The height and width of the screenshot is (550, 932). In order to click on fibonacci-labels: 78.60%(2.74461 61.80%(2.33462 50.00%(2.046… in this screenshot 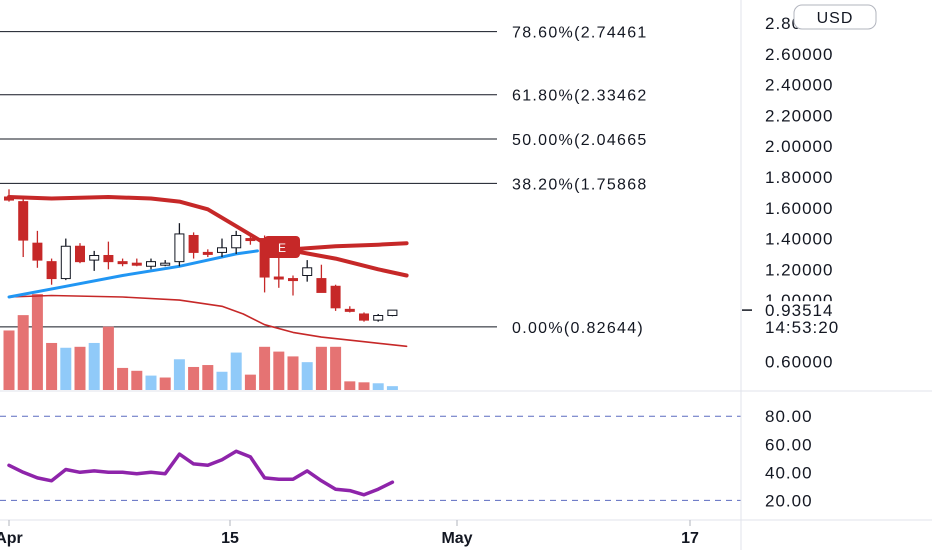, I will do `click(580, 181)`.